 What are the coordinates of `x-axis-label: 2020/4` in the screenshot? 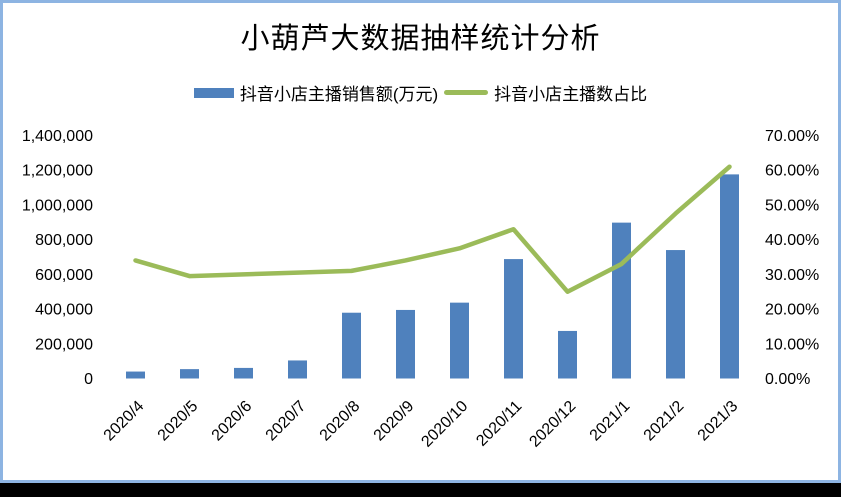 It's located at (124, 421).